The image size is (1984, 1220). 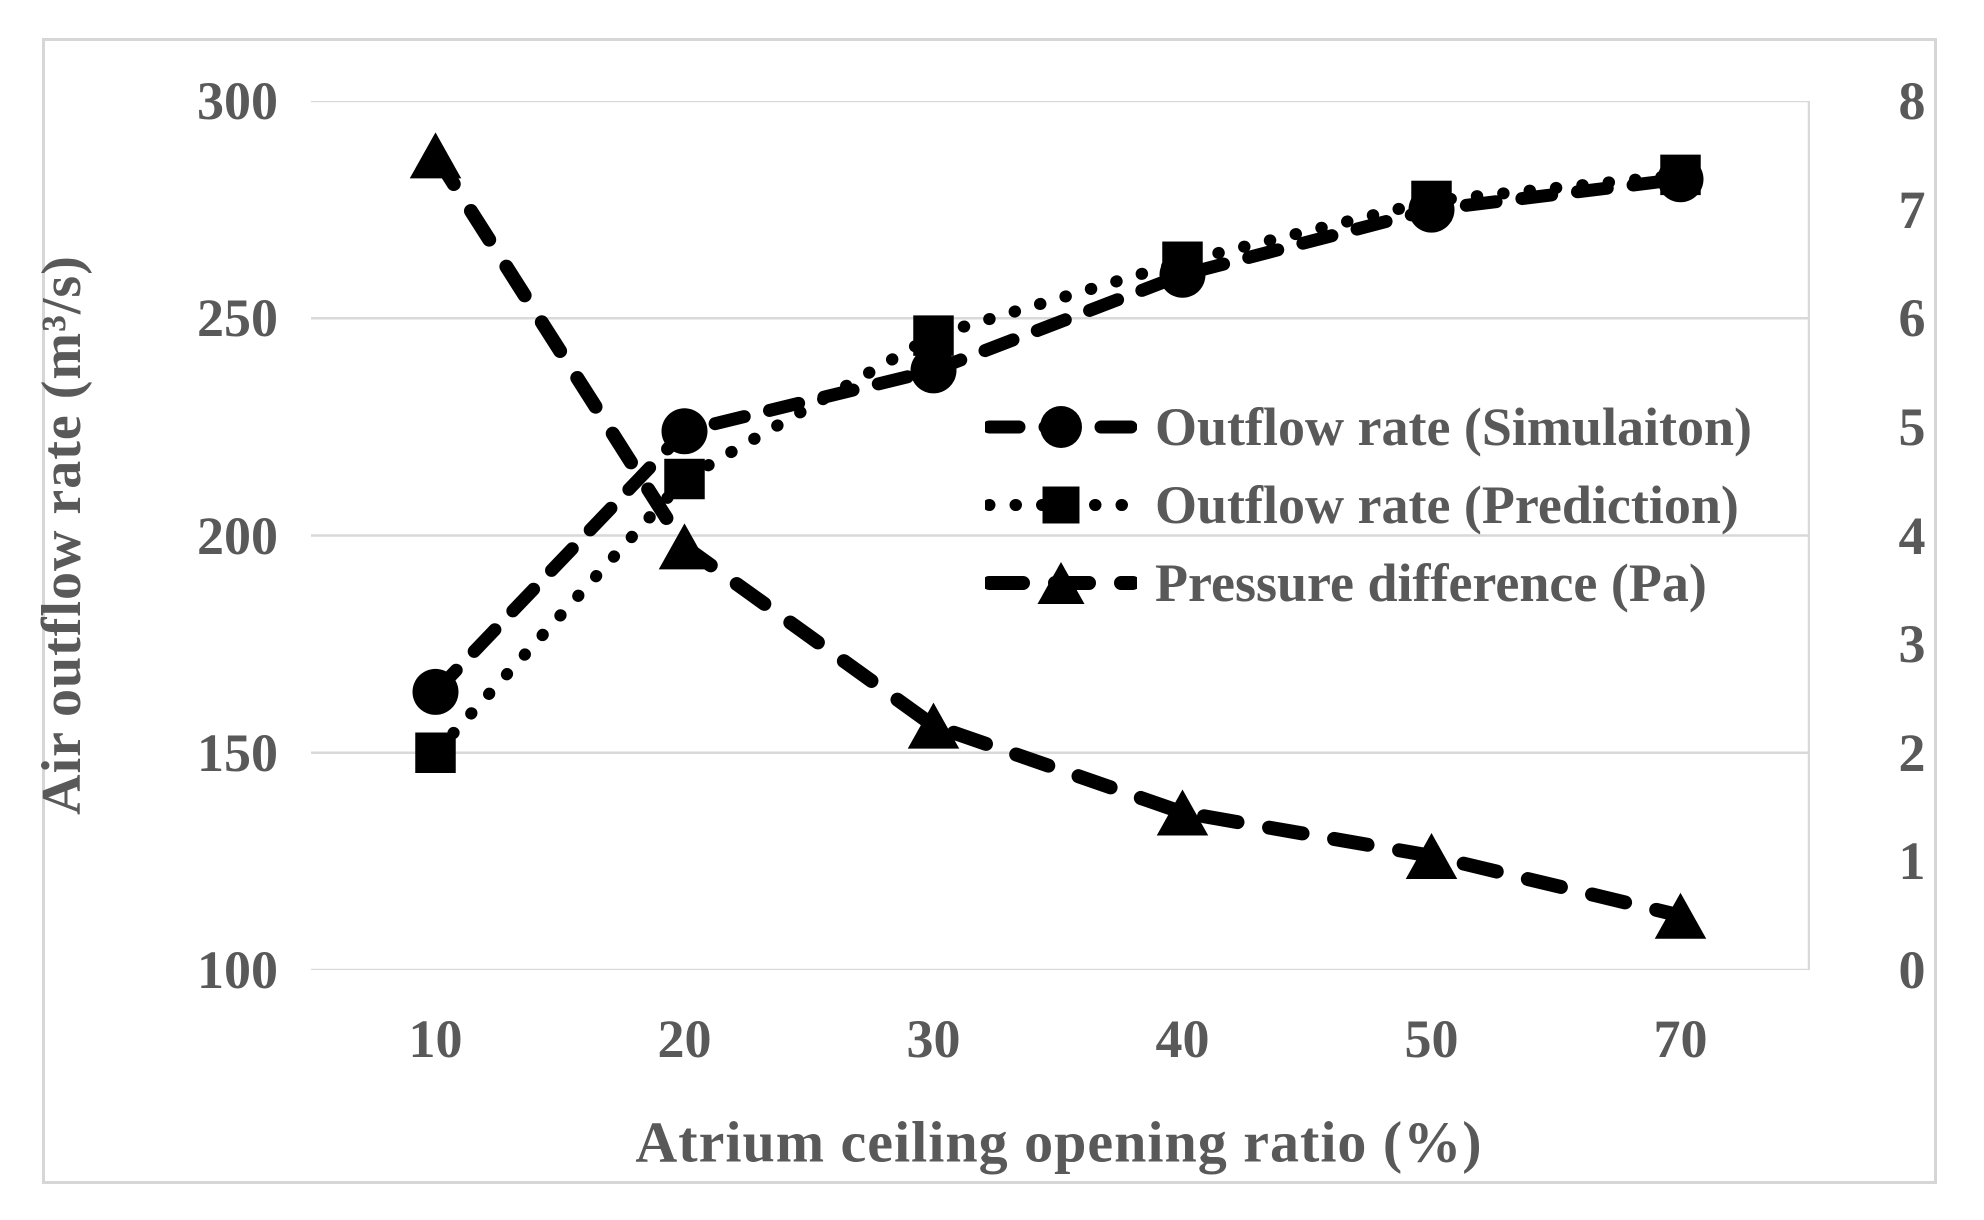 What do you see at coordinates (933, 1039) in the screenshot?
I see `x-tick-30: 30` at bounding box center [933, 1039].